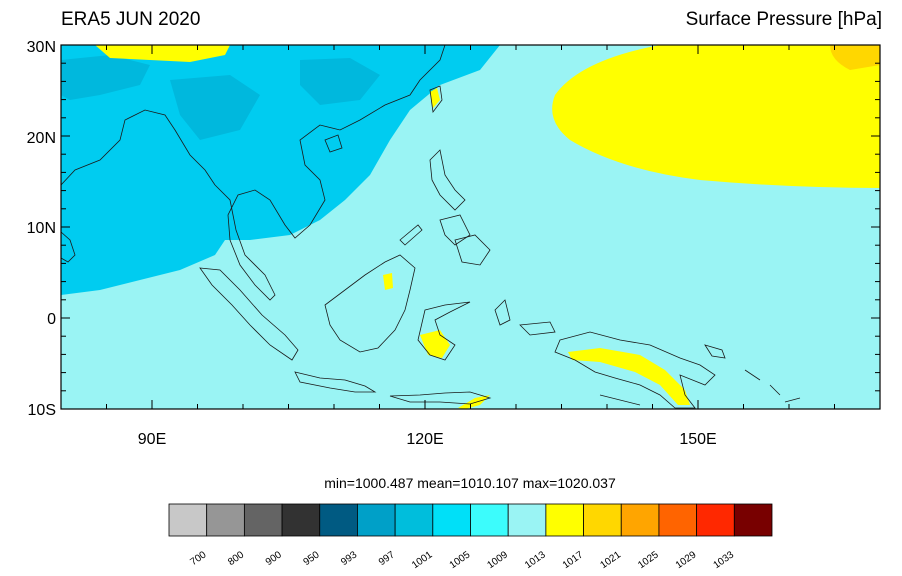  Describe the element at coordinates (349, 558) in the screenshot. I see `colorbar-label: 993` at that location.